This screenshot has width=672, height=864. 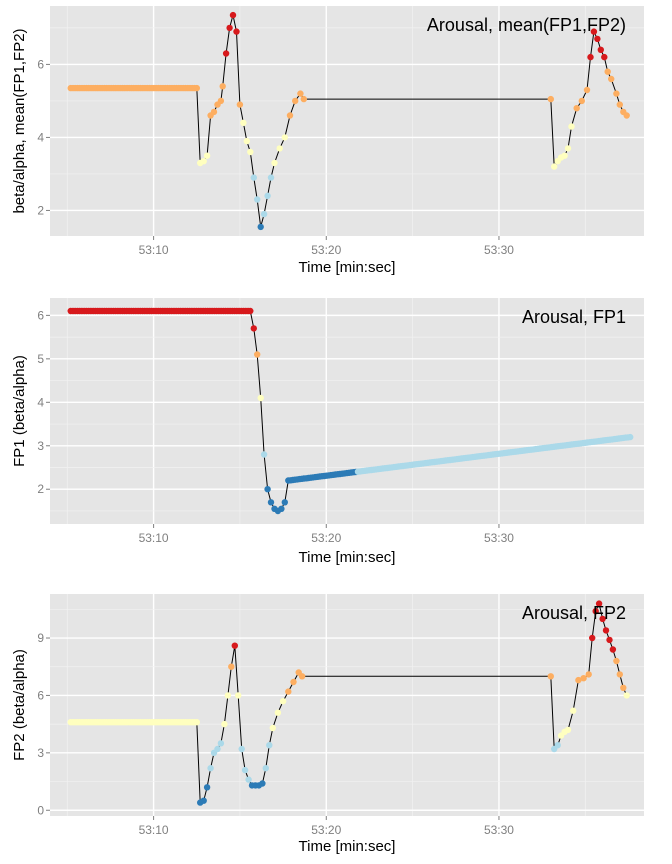 I want to click on y-axis-label: beta/alpha, mean(FP1,FP2), so click(x=19, y=120).